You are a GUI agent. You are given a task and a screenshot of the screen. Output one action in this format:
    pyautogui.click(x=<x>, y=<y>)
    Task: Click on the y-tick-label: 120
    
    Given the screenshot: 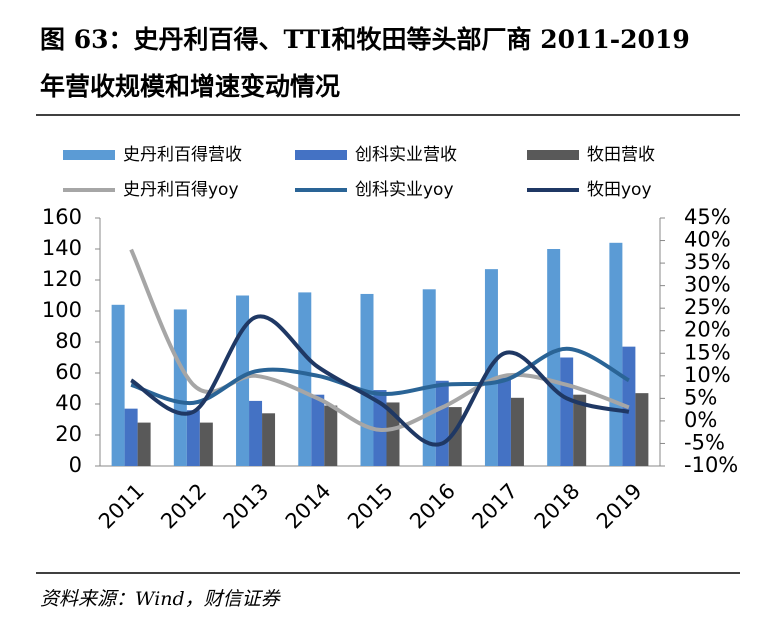 What is the action you would take?
    pyautogui.click(x=62, y=279)
    